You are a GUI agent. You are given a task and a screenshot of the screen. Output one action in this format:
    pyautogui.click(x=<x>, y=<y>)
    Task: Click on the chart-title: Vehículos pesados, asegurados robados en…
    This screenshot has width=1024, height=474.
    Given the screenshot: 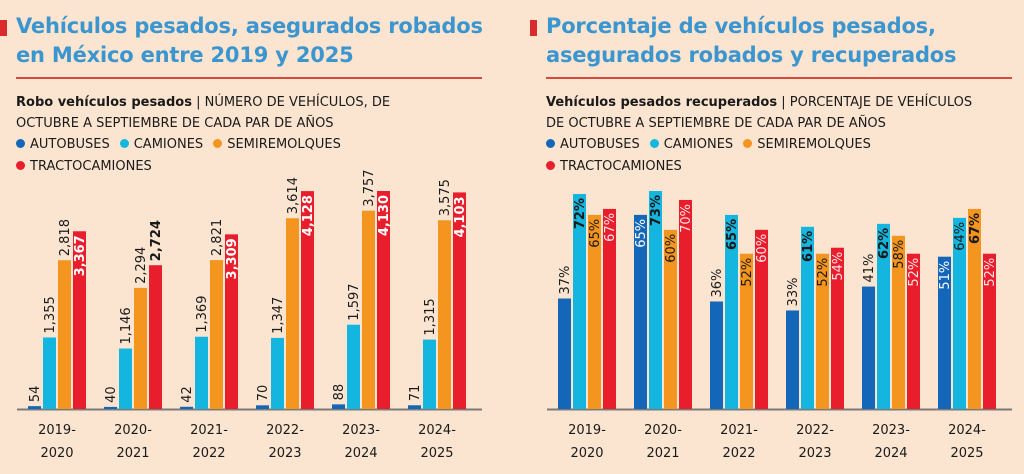 What is the action you would take?
    pyautogui.click(x=249, y=40)
    